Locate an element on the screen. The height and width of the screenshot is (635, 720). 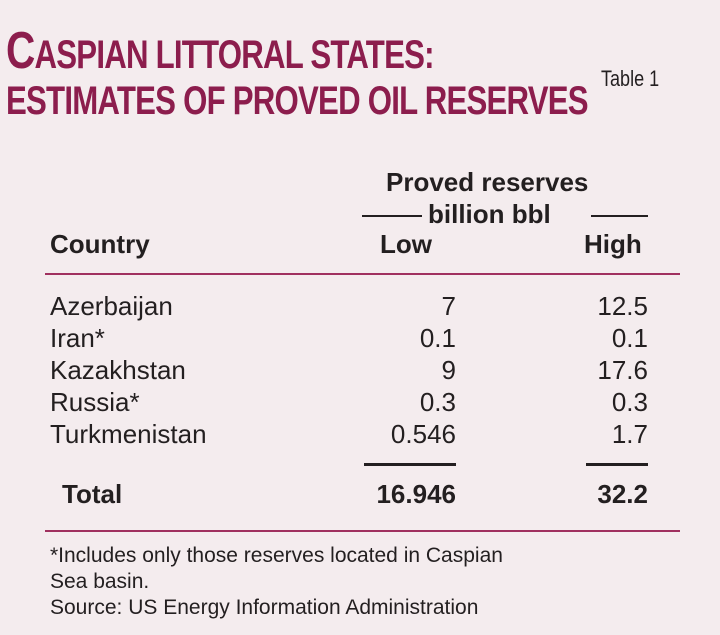
column-header-low: Low is located at coordinates (406, 244).